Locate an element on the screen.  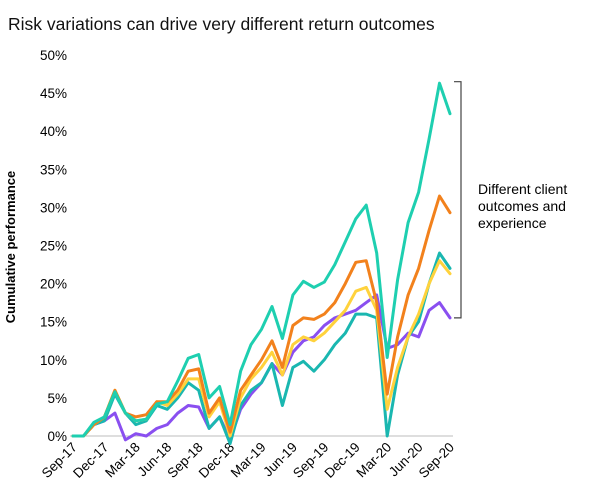
x-tick-label: Dec-18 is located at coordinates (216, 460).